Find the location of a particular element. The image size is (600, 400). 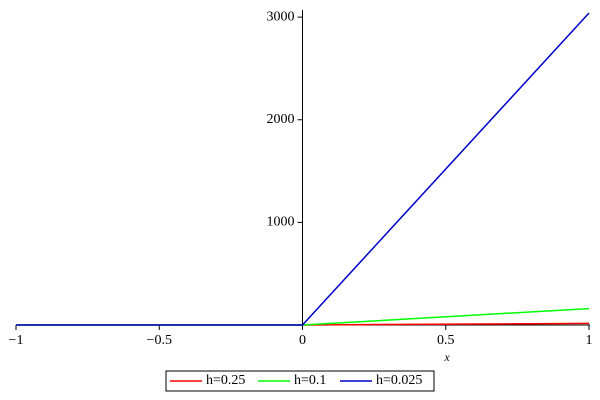

x-axis-label: x is located at coordinates (446, 357).